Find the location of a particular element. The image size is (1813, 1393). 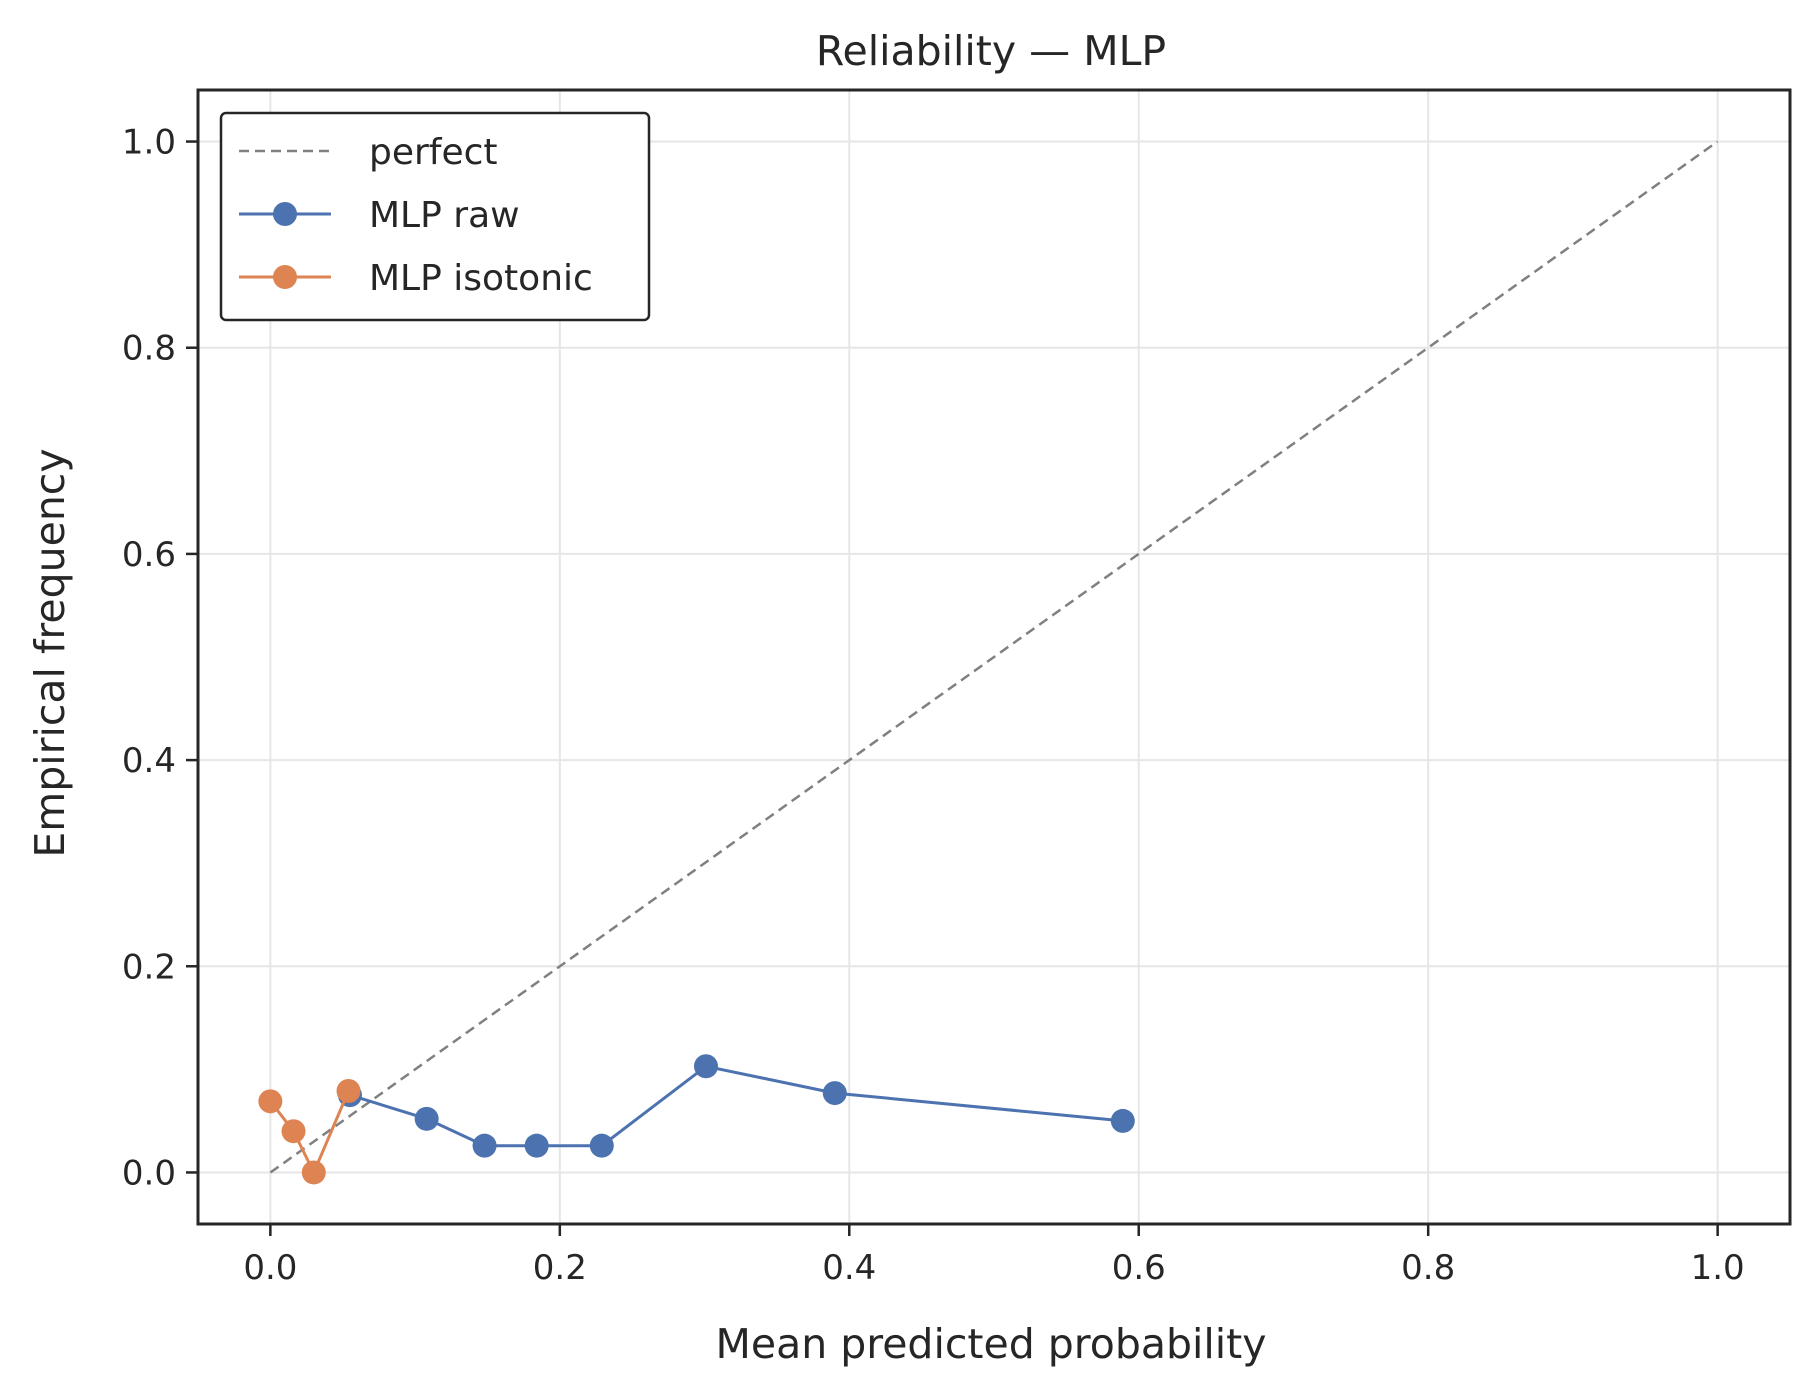

y-tick-label: 0.2 is located at coordinates (149, 967).